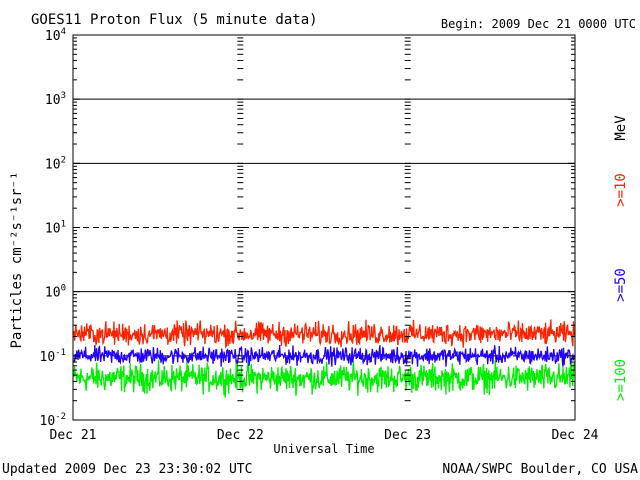 This screenshot has width=640, height=480. Describe the element at coordinates (621, 285) in the screenshot. I see `legend-entry: >=50` at that location.